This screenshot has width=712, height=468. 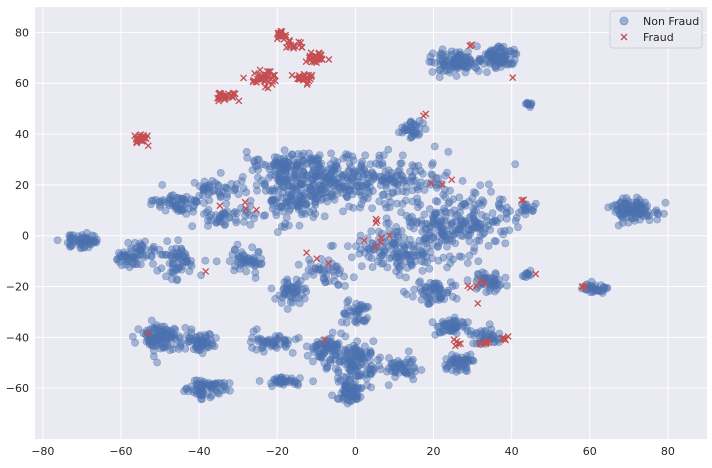 What do you see at coordinates (624, 21) in the screenshot?
I see `legend-non-fraud-marker` at bounding box center [624, 21].